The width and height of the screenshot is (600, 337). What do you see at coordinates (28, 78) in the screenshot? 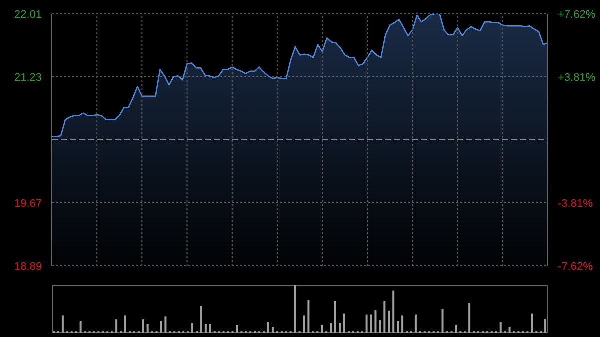
I see `y-tick-label: 21.23` at bounding box center [28, 78].